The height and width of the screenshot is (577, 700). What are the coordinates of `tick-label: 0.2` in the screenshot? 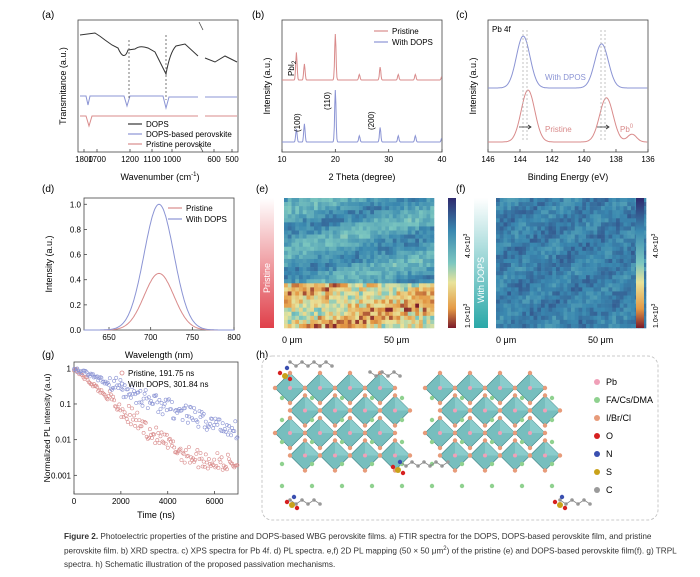 It's located at (76, 305).